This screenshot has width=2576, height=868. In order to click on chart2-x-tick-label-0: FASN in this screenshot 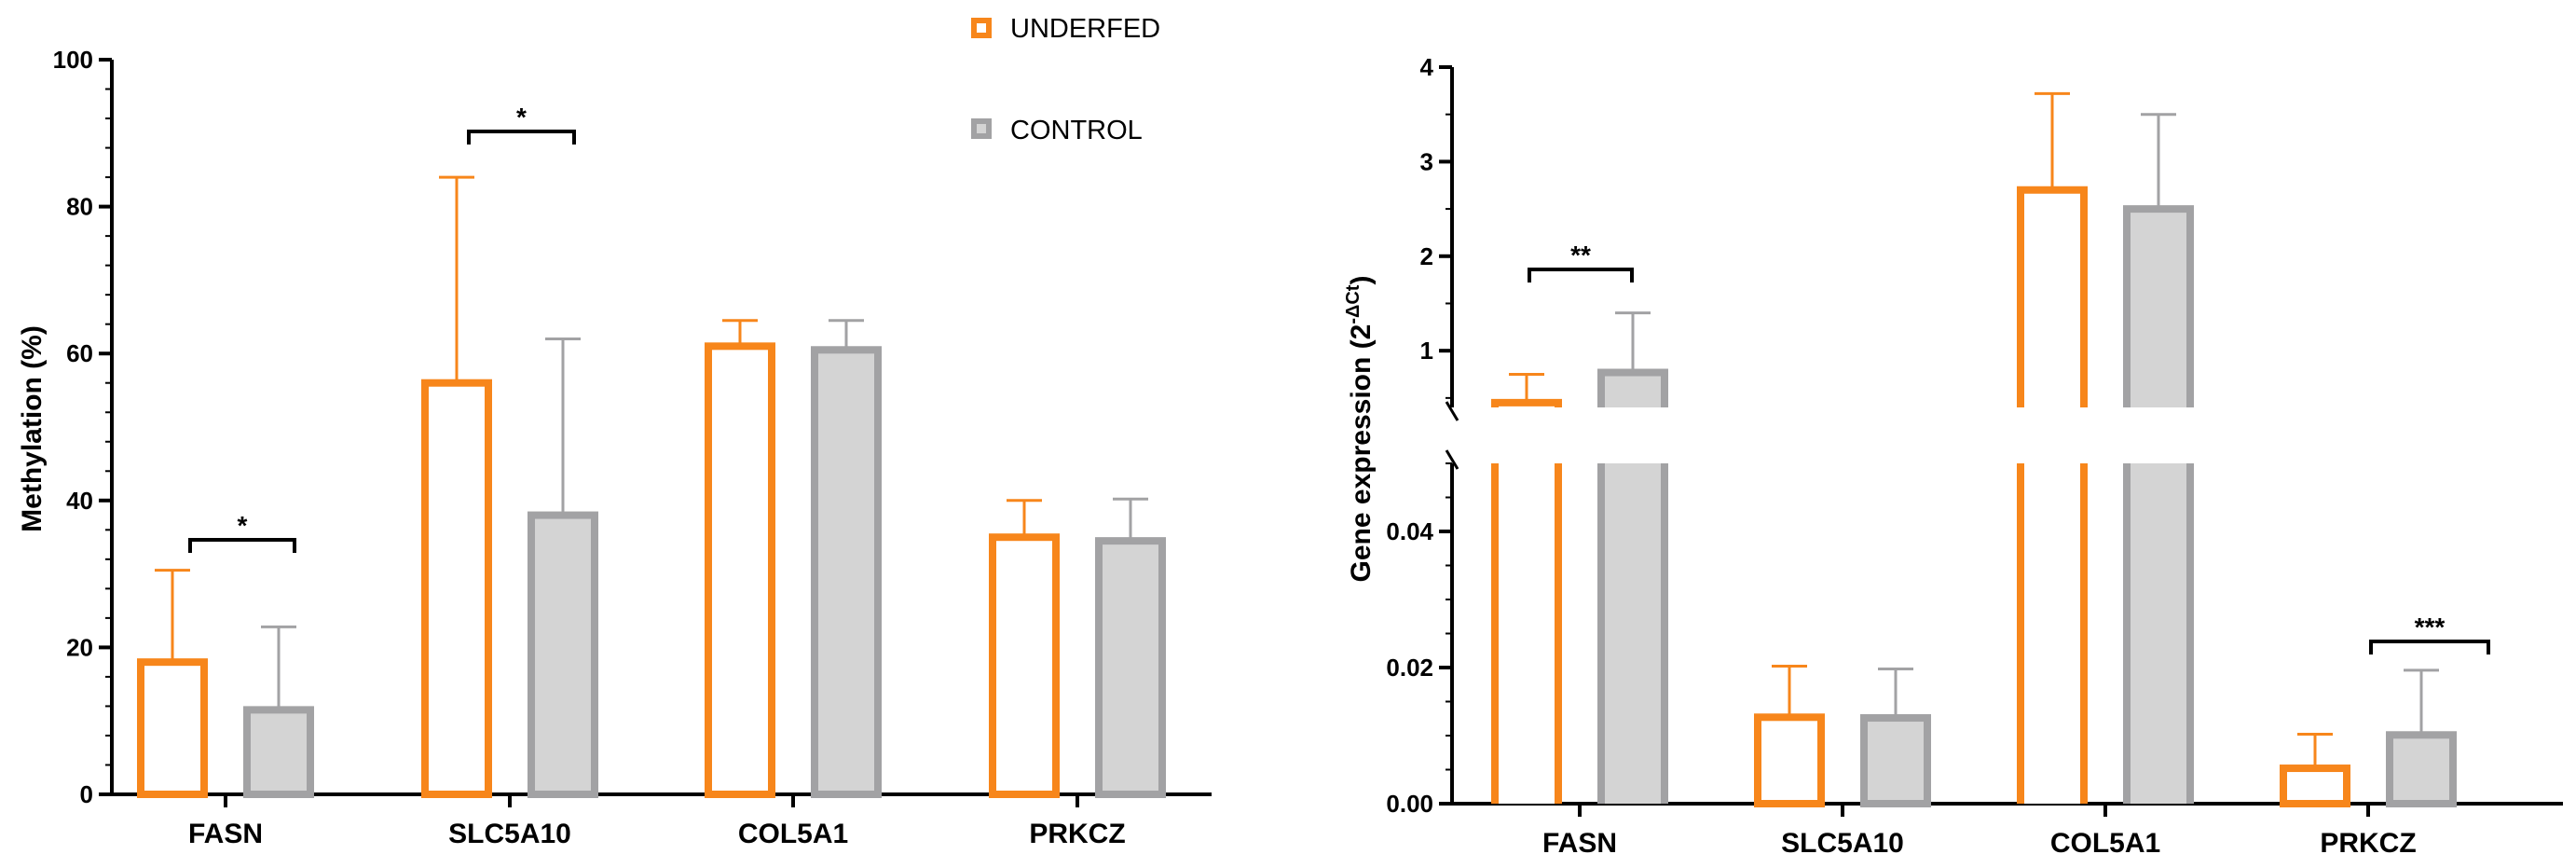, I will do `click(1579, 843)`.